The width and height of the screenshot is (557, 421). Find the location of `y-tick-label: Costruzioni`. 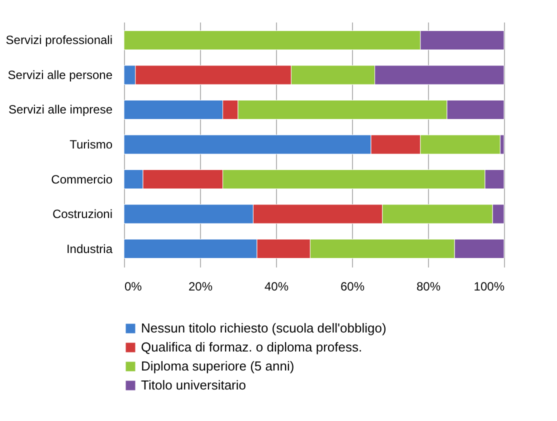

y-tick-label: Costruzioni is located at coordinates (82, 214).